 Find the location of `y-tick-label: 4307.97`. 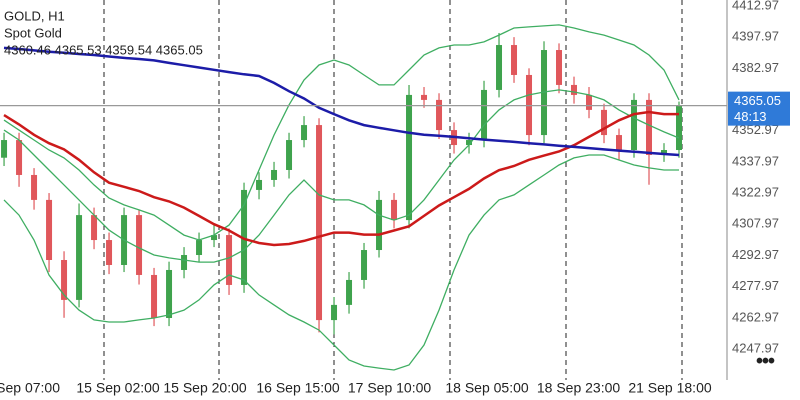

y-tick-label: 4307.97 is located at coordinates (755, 223).